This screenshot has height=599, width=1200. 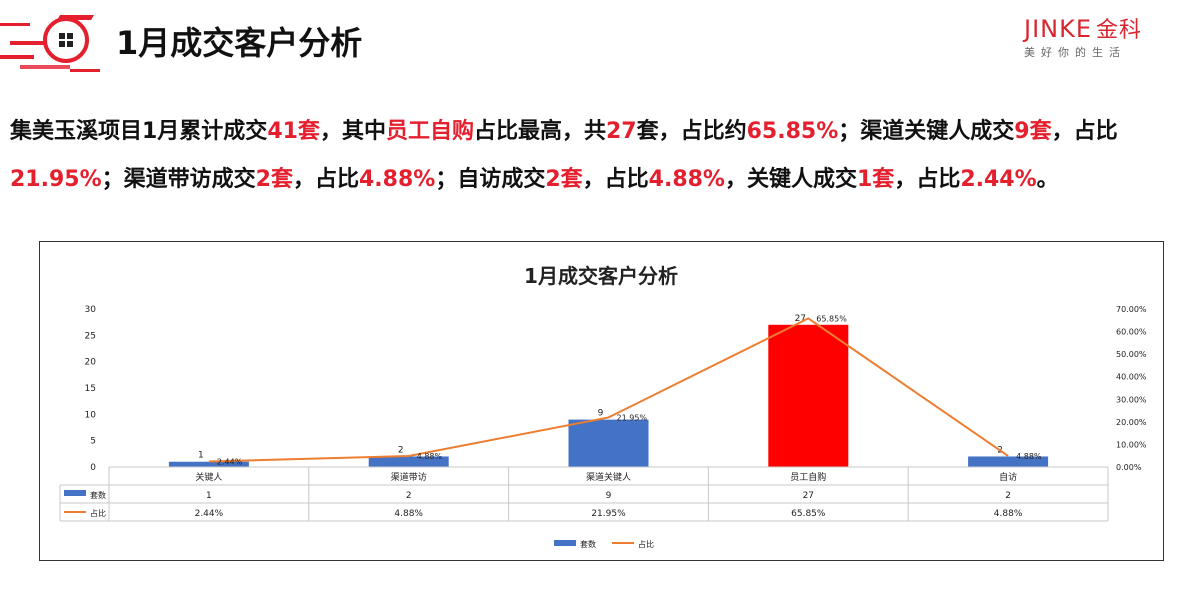 What do you see at coordinates (608, 477) in the screenshot?
I see `x-tick-label: 渠道关键人` at bounding box center [608, 477].